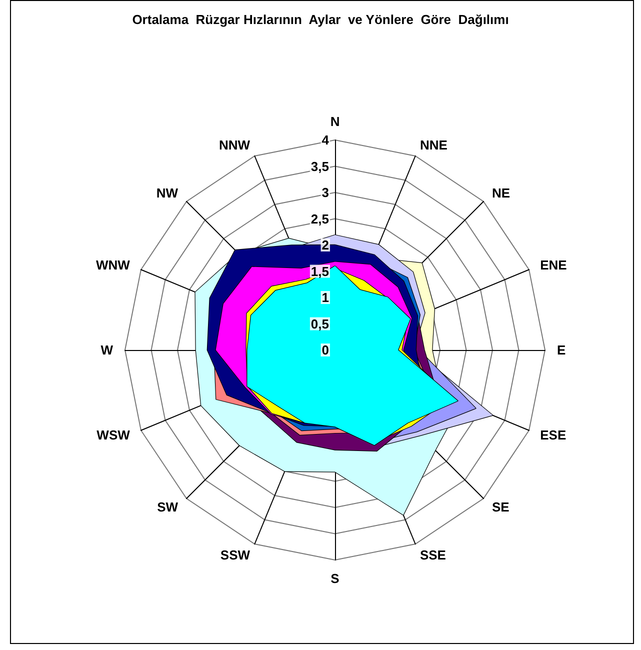  What do you see at coordinates (113, 265) in the screenshot?
I see `spoke-label: WNW` at bounding box center [113, 265].